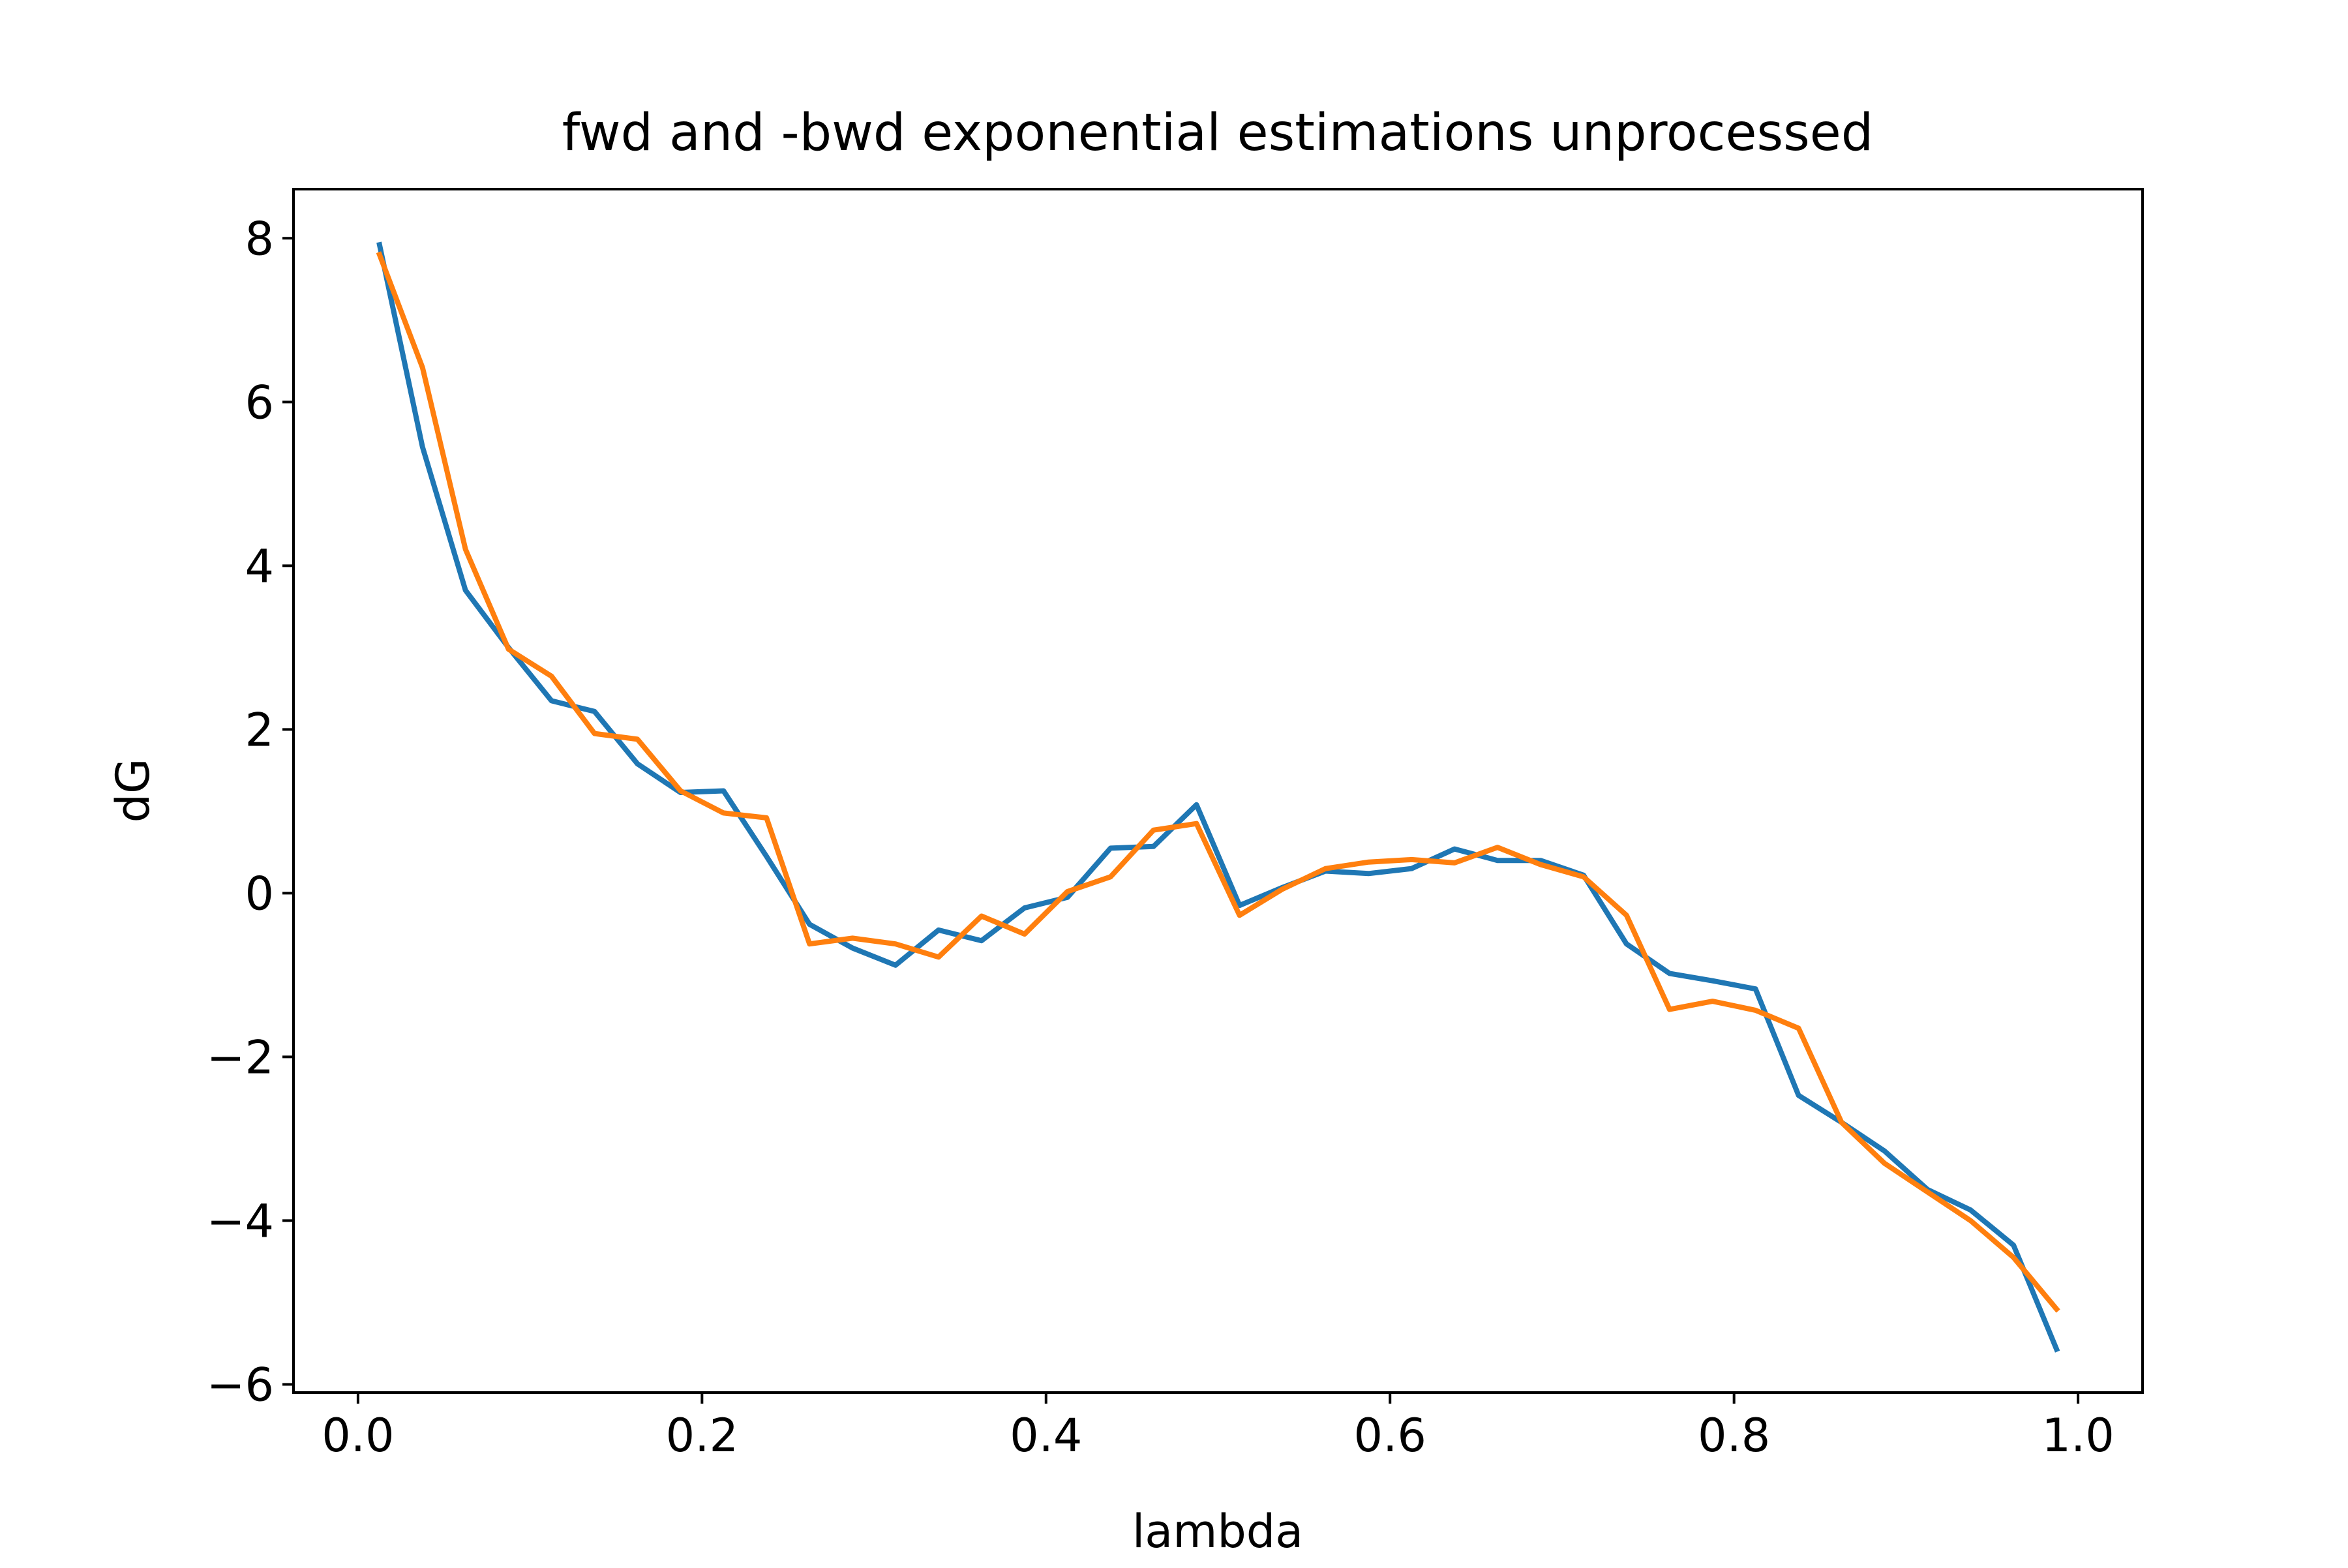 The height and width of the screenshot is (1568, 2348). I want to click on y-tick-label: −2, so click(241, 1057).